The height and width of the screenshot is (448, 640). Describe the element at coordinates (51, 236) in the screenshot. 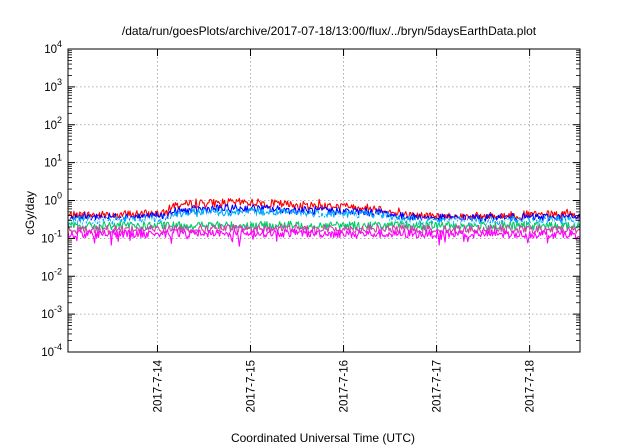

I see `y-tick-label: 10⁻¹` at that location.